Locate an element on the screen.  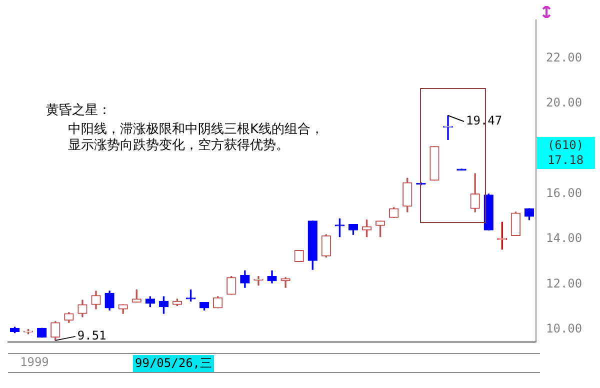
y-tick-label: 22.00 is located at coordinates (564, 57).